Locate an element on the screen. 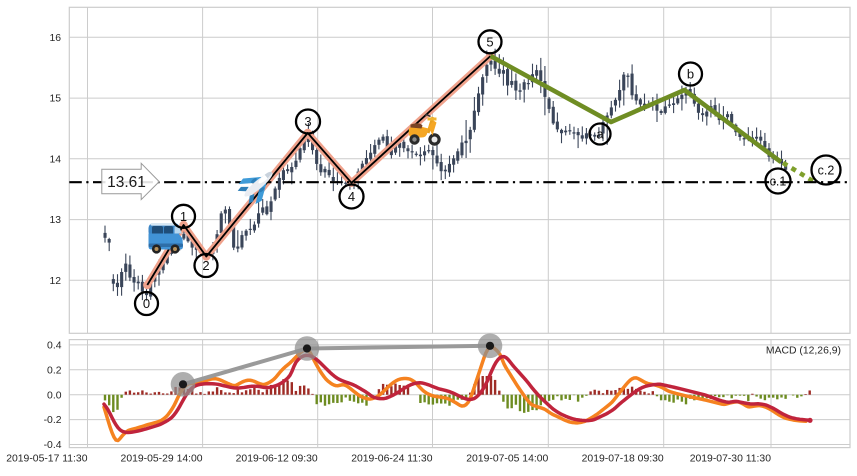  svg-text: 2019-07-05 14:00 is located at coordinates (507, 459).